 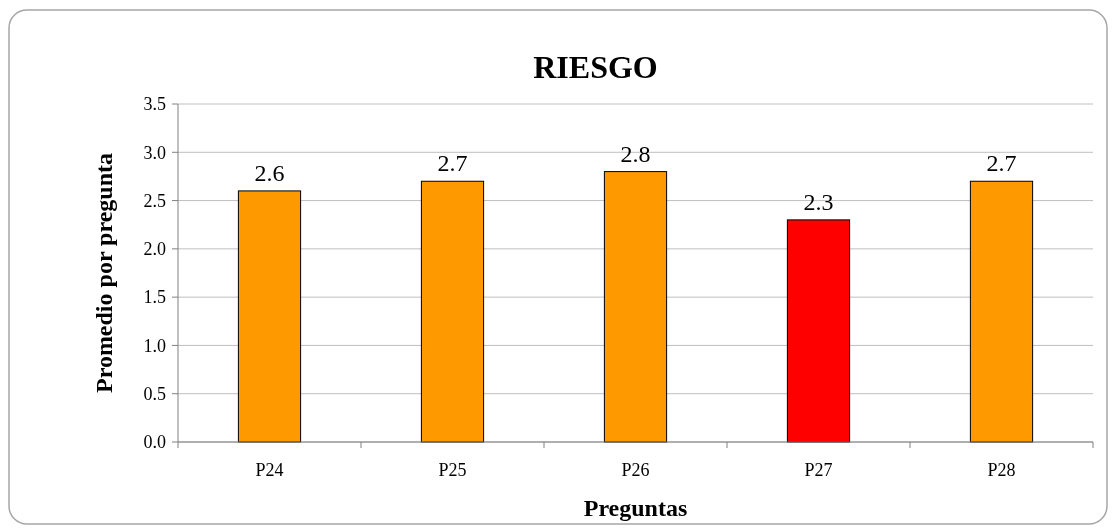 What do you see at coordinates (154, 297) in the screenshot?
I see `y-tick-label: 1.5` at bounding box center [154, 297].